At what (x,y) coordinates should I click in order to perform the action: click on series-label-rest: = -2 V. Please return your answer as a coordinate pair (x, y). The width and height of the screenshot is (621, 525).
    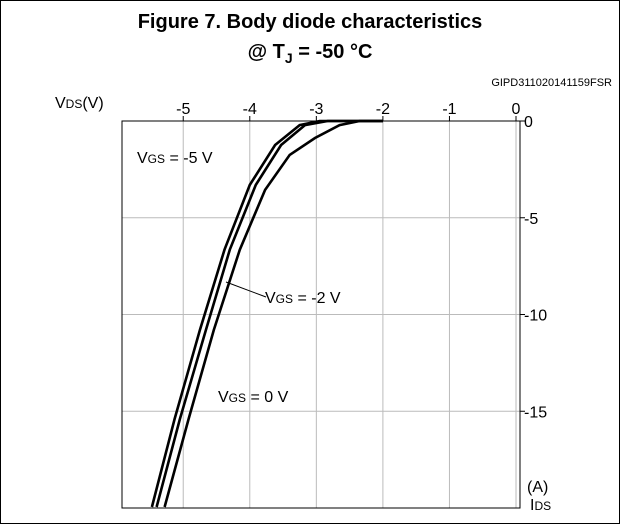
    Looking at the image, I should click on (317, 298).